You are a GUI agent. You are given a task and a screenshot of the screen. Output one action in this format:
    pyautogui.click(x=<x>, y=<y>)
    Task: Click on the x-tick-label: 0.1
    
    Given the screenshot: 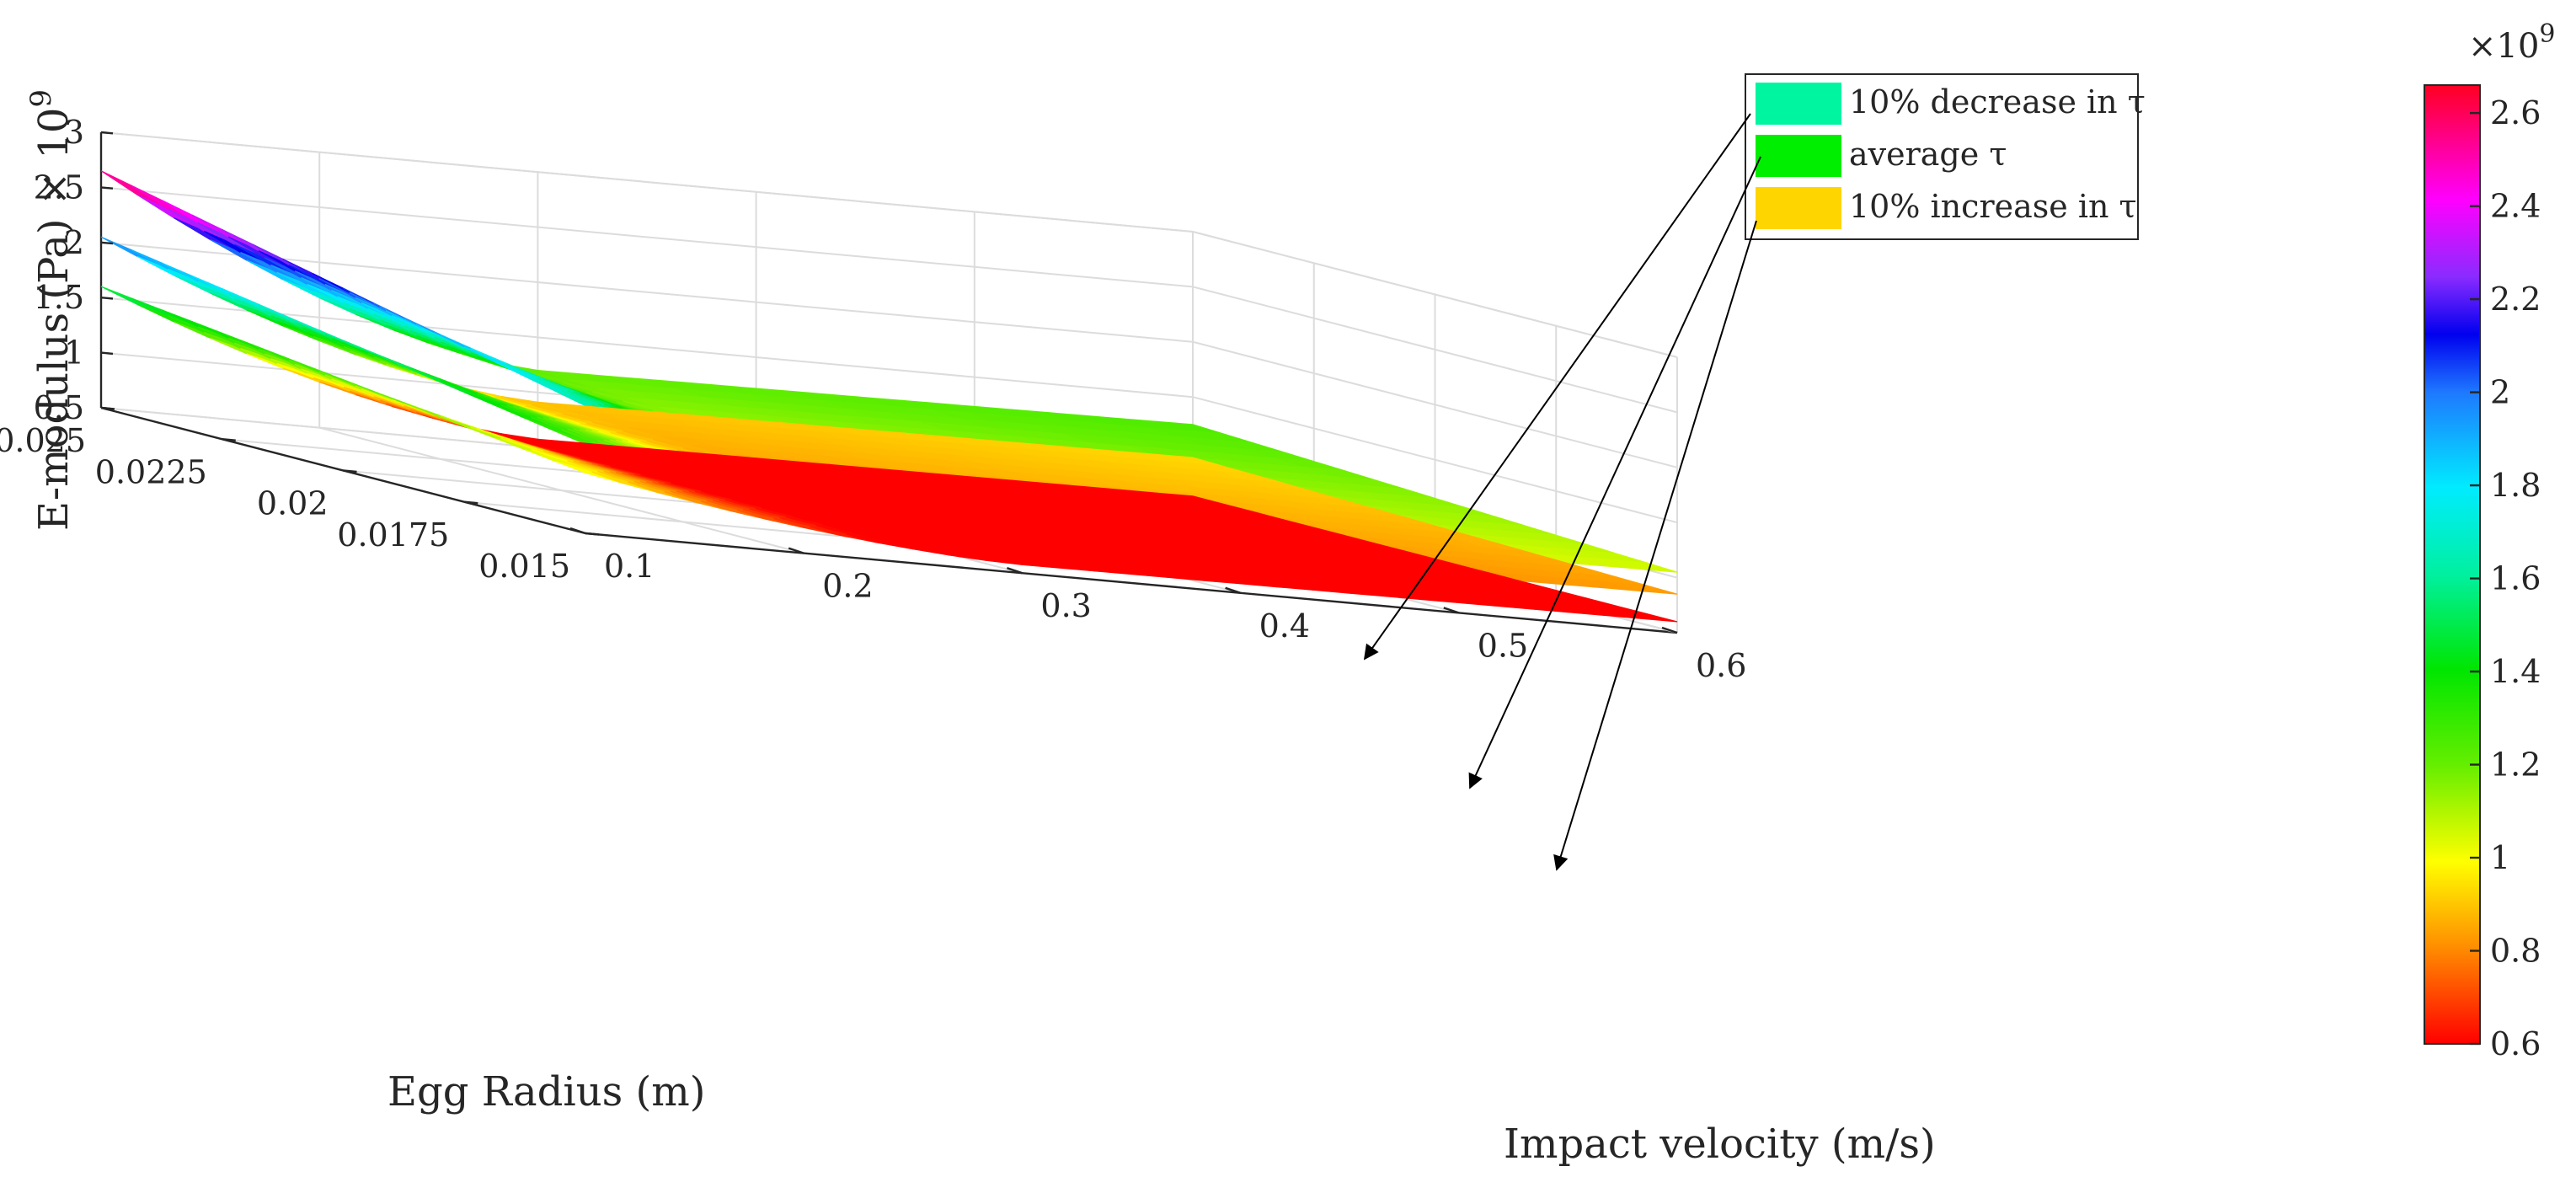 What is the action you would take?
    pyautogui.click(x=629, y=566)
    